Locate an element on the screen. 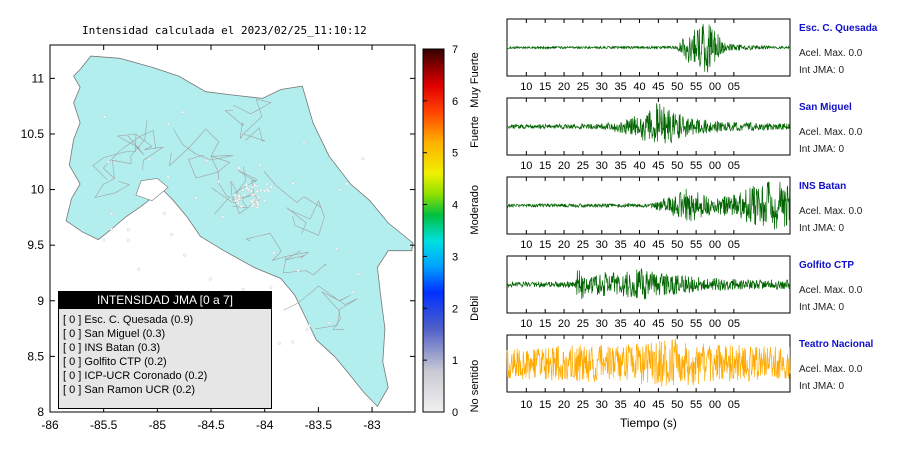  colorbar-tick-label: 5 is located at coordinates (455, 154).